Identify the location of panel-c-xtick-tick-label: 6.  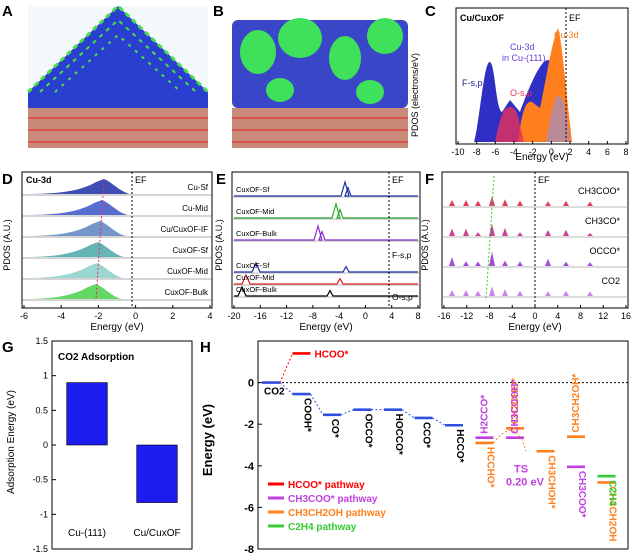
(607, 152).